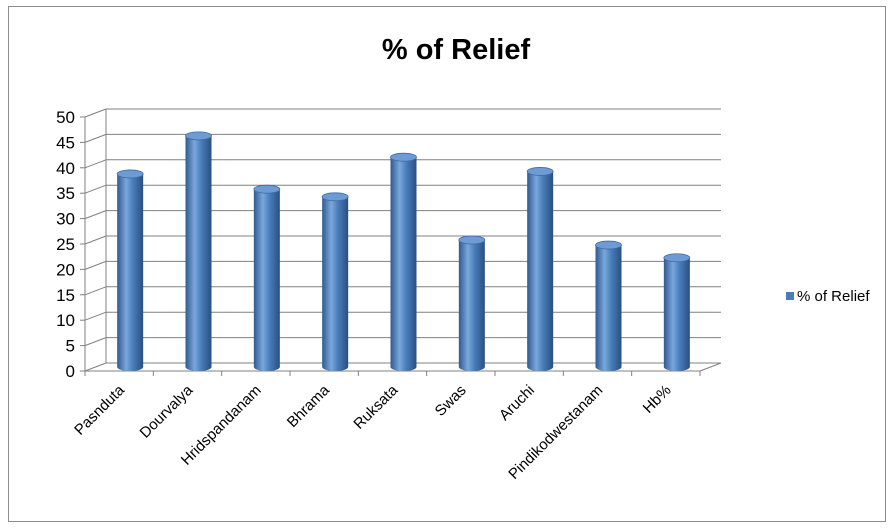  I want to click on y-tick-label: 40, so click(65, 168).